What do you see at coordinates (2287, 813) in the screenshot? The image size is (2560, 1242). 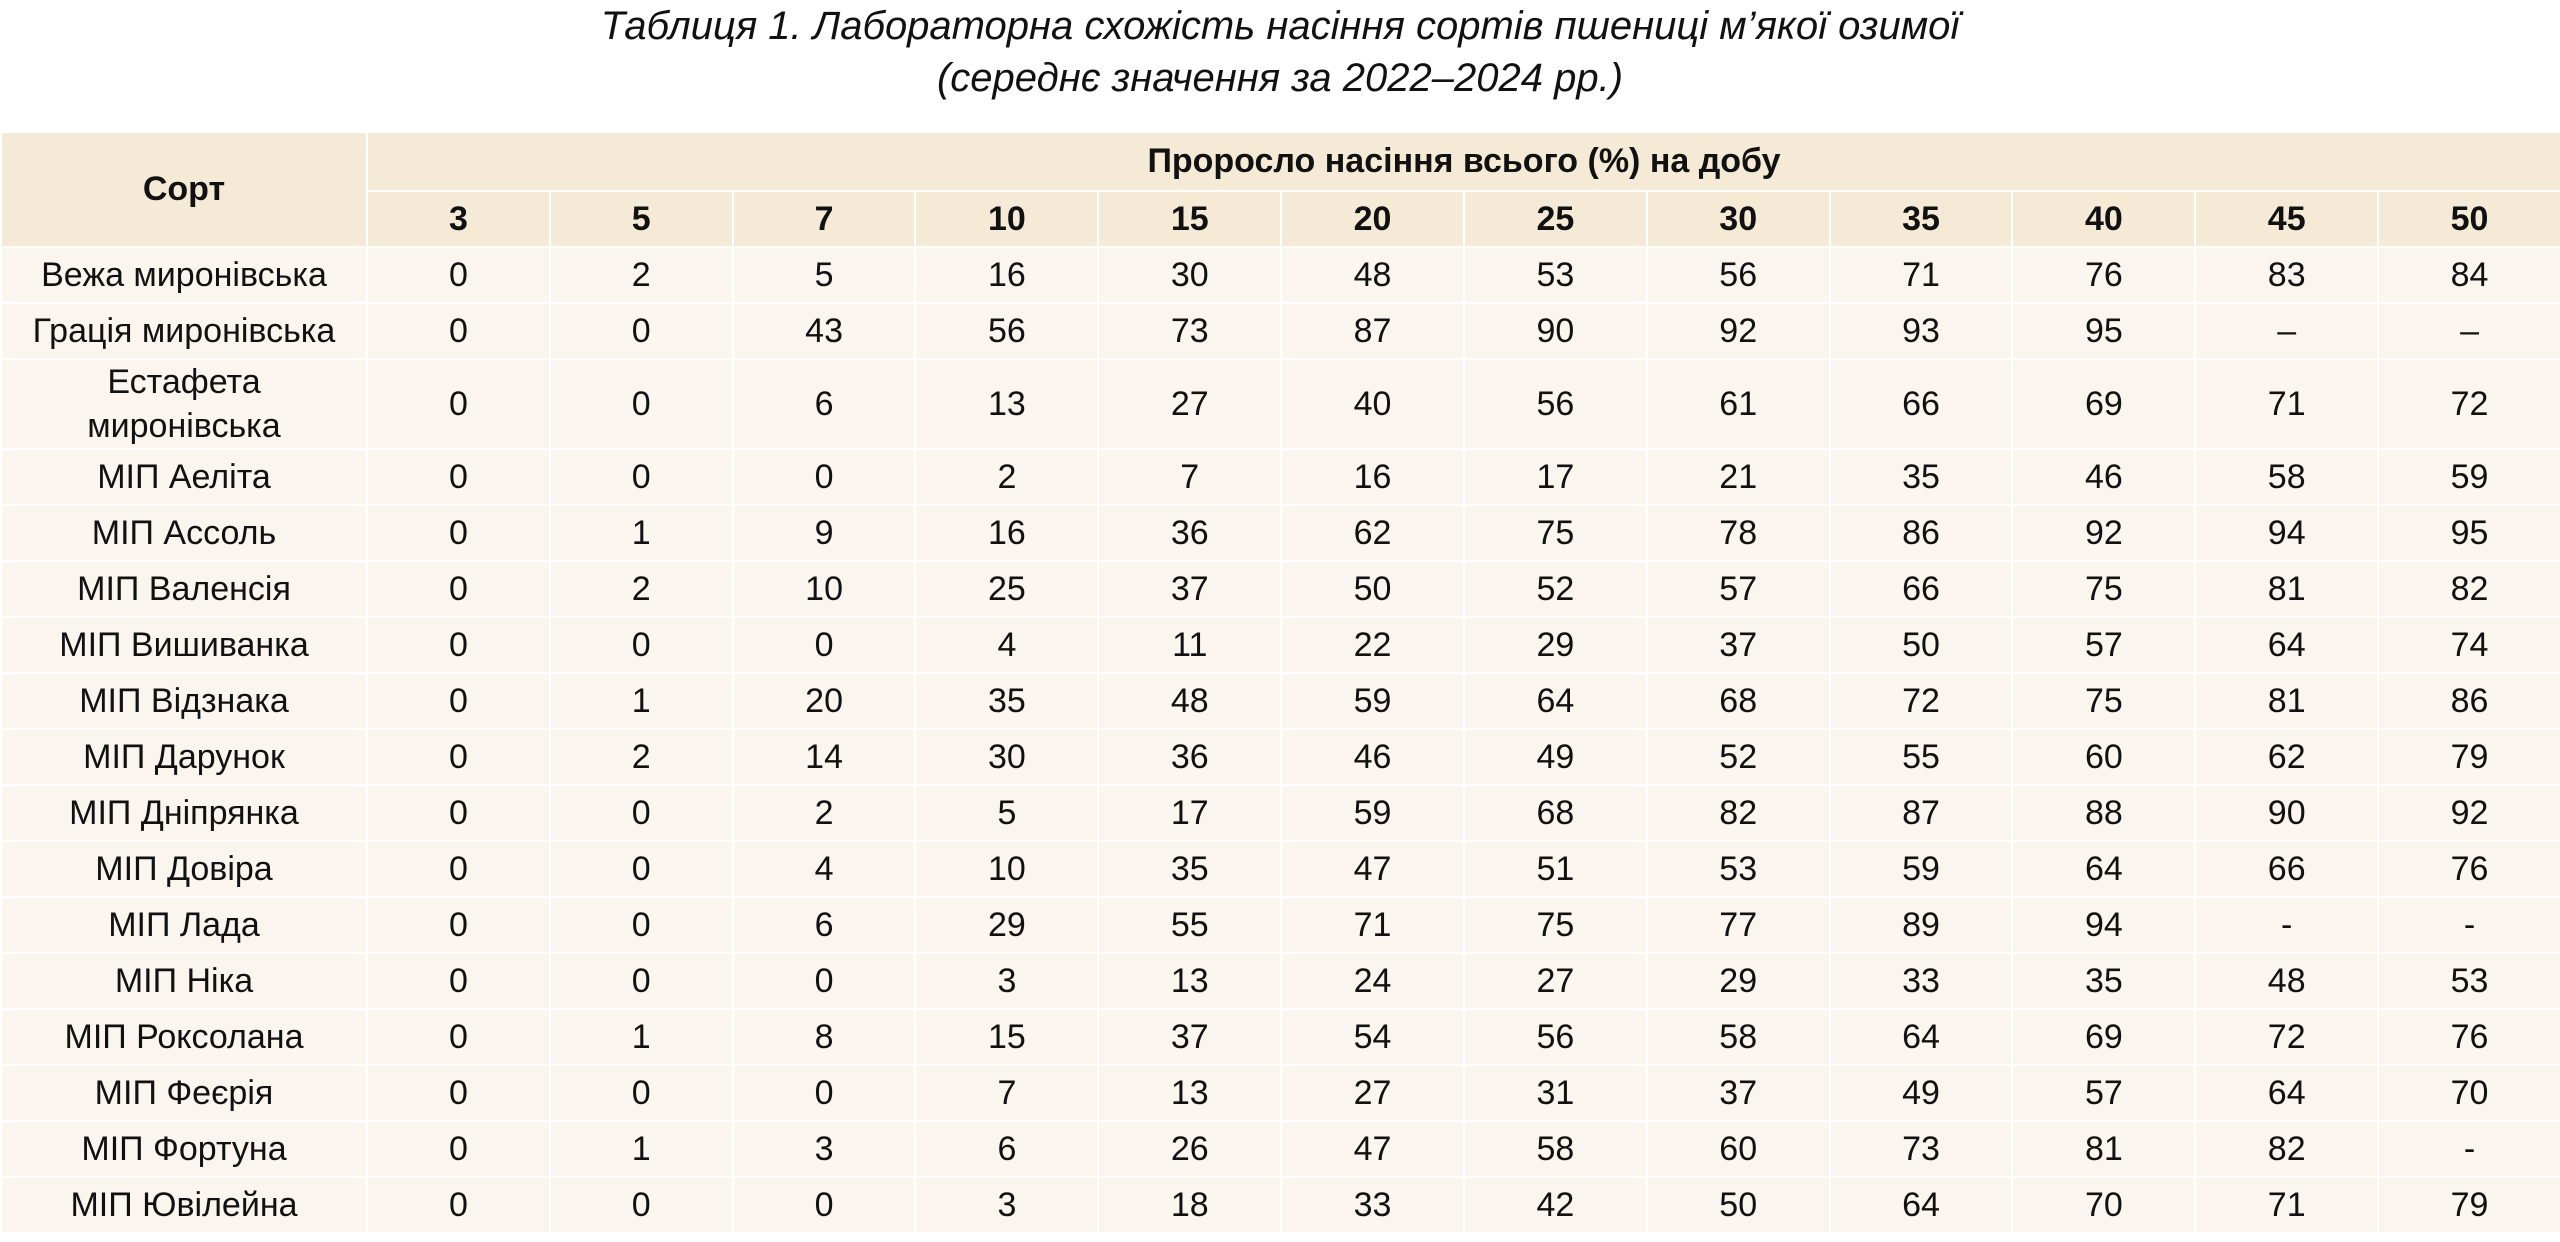 I see `value-cell: 90` at bounding box center [2287, 813].